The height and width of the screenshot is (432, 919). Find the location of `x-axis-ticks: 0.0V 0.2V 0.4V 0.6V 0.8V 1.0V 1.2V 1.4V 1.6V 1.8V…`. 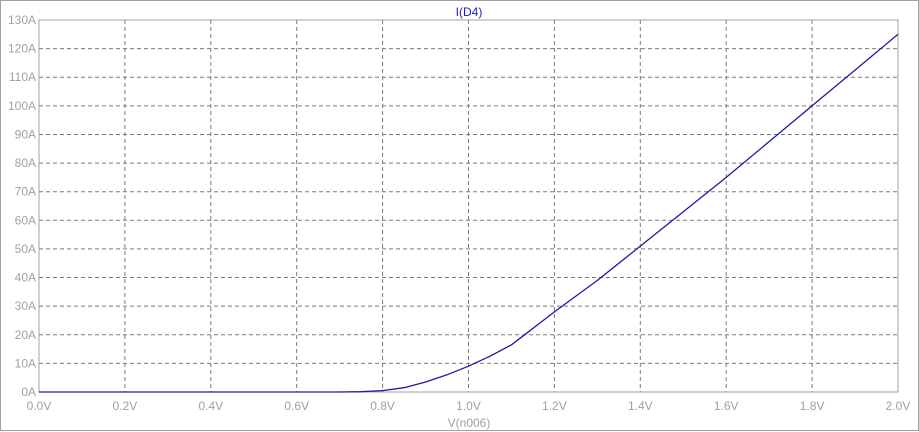

x-axis-ticks: 0.0V 0.2V 0.4V 0.6V 0.8V 1.0V 1.2V 1.4V 1.6V 1.8V… is located at coordinates (469, 406).